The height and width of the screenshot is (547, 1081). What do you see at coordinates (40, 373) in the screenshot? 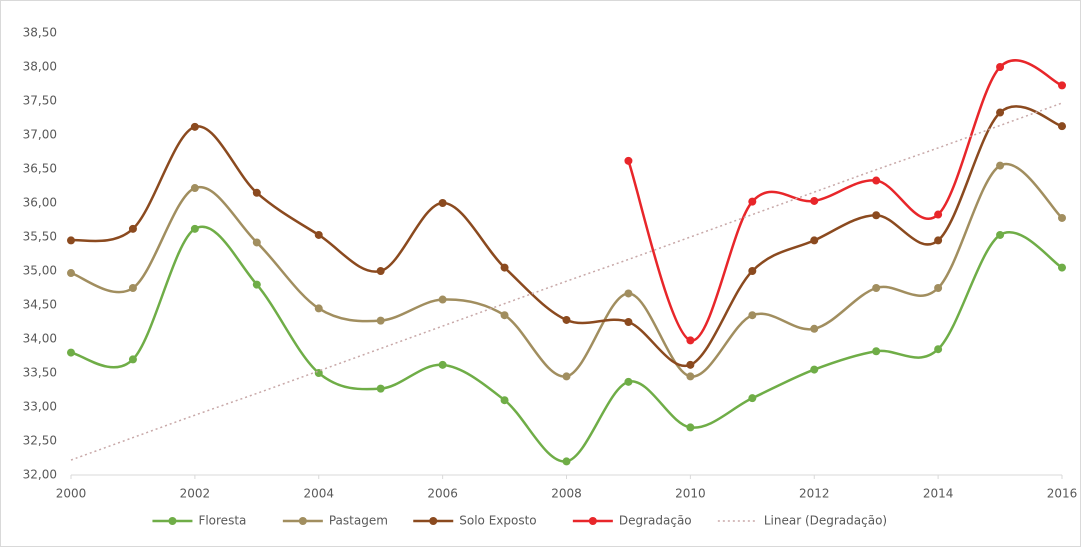
I see `y-tick-label: 33,50` at bounding box center [40, 373].